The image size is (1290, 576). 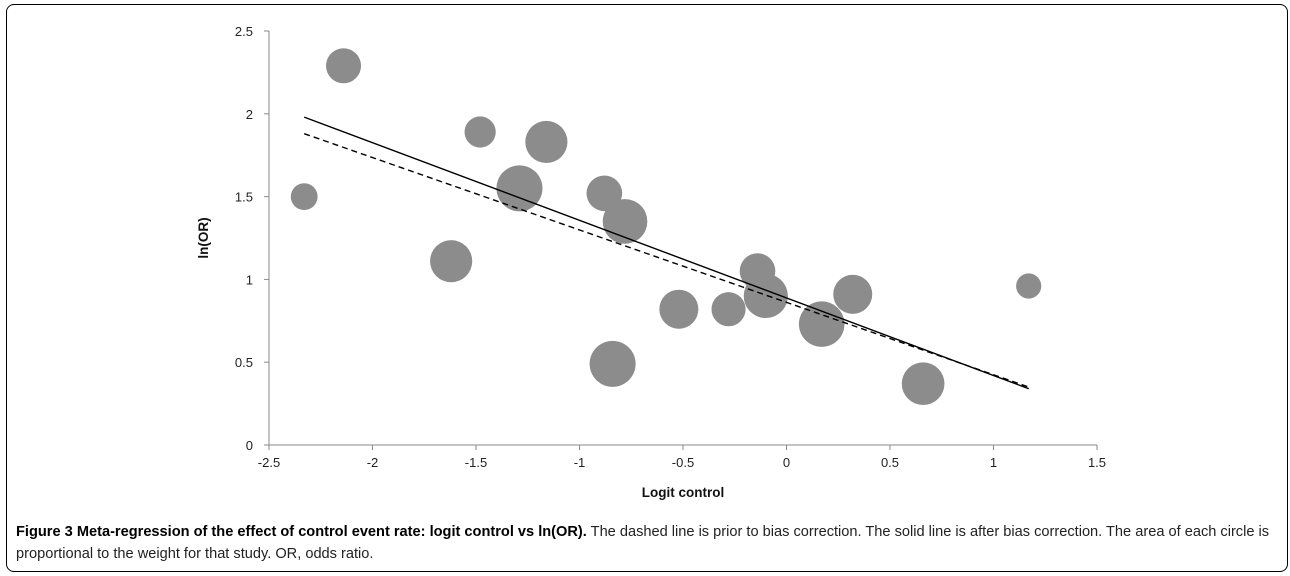 What do you see at coordinates (249, 445) in the screenshot?
I see `y-tick-label: 0` at bounding box center [249, 445].